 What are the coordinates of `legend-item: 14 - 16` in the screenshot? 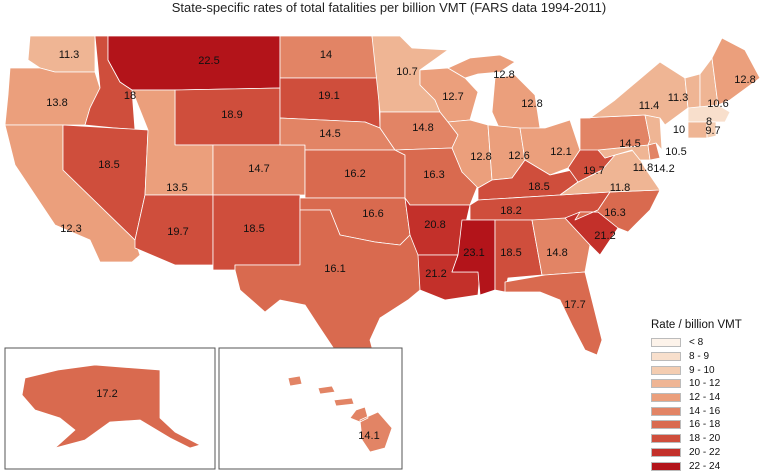 It's located at (696, 411).